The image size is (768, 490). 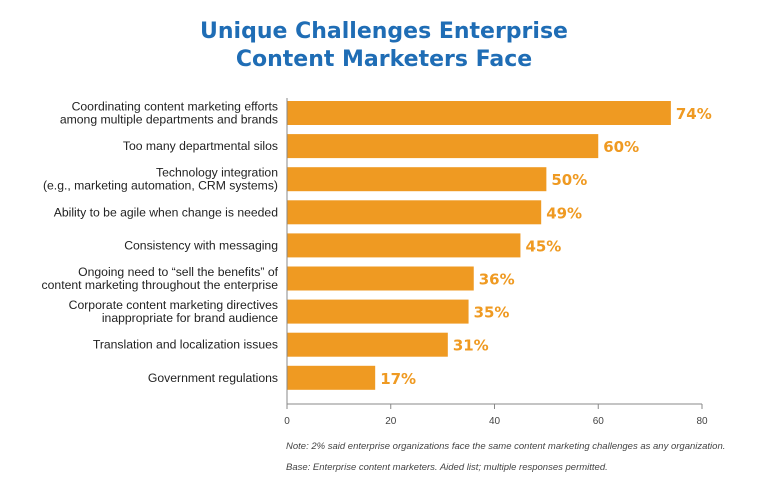 What do you see at coordinates (173, 305) in the screenshot?
I see `category-label: Corporate content marketing directives` at bounding box center [173, 305].